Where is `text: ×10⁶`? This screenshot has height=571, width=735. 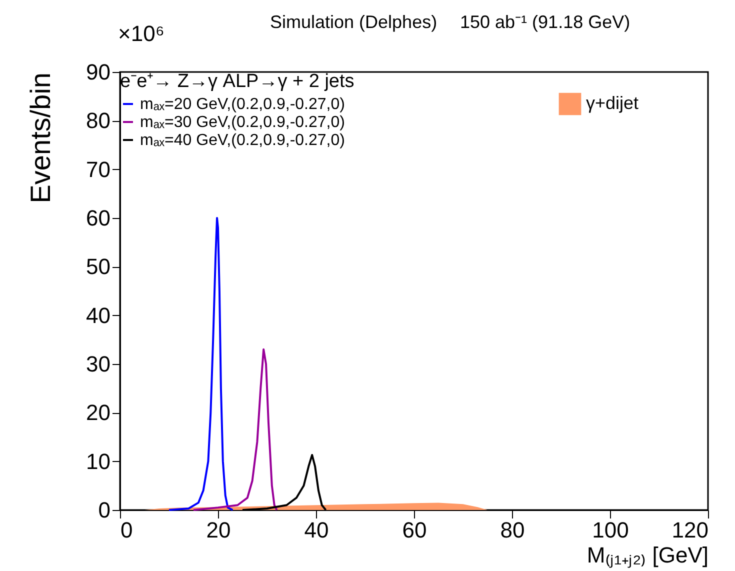 text: ×10⁶ is located at coordinates (141, 33).